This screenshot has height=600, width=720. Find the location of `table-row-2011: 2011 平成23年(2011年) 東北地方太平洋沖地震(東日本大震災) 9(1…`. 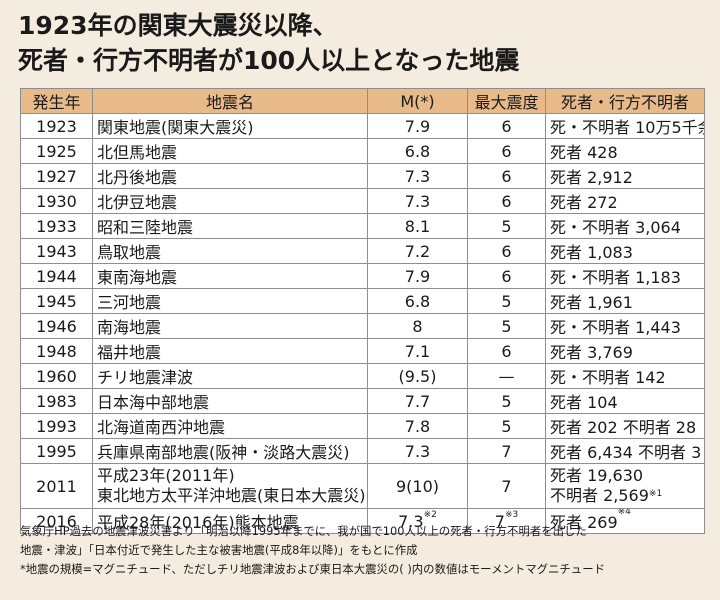

table-row-2011: 2011 平成23年(2011年) 東北地方太平洋沖地震(東日本大震災) 9(1… is located at coordinates (362, 486).